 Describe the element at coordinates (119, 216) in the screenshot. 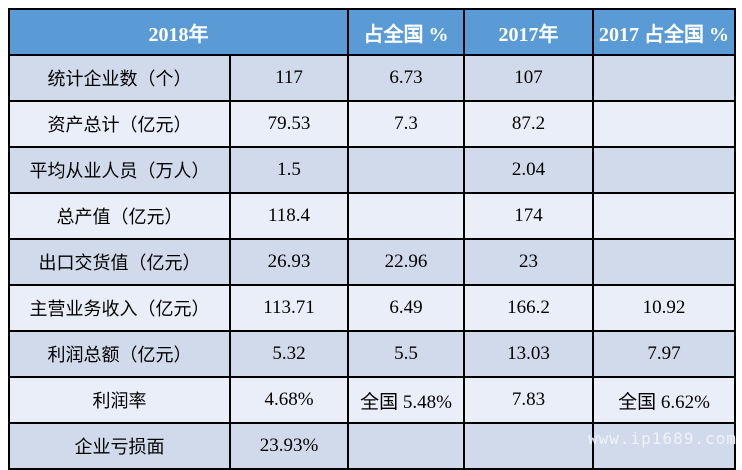

I see `row-label: 总产值（亿元）` at that location.